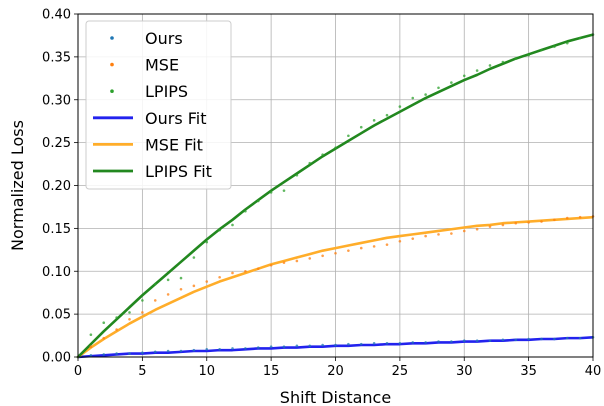 This screenshot has width=604, height=406. I want to click on legend-label-lpips: LPIPS, so click(166, 91).